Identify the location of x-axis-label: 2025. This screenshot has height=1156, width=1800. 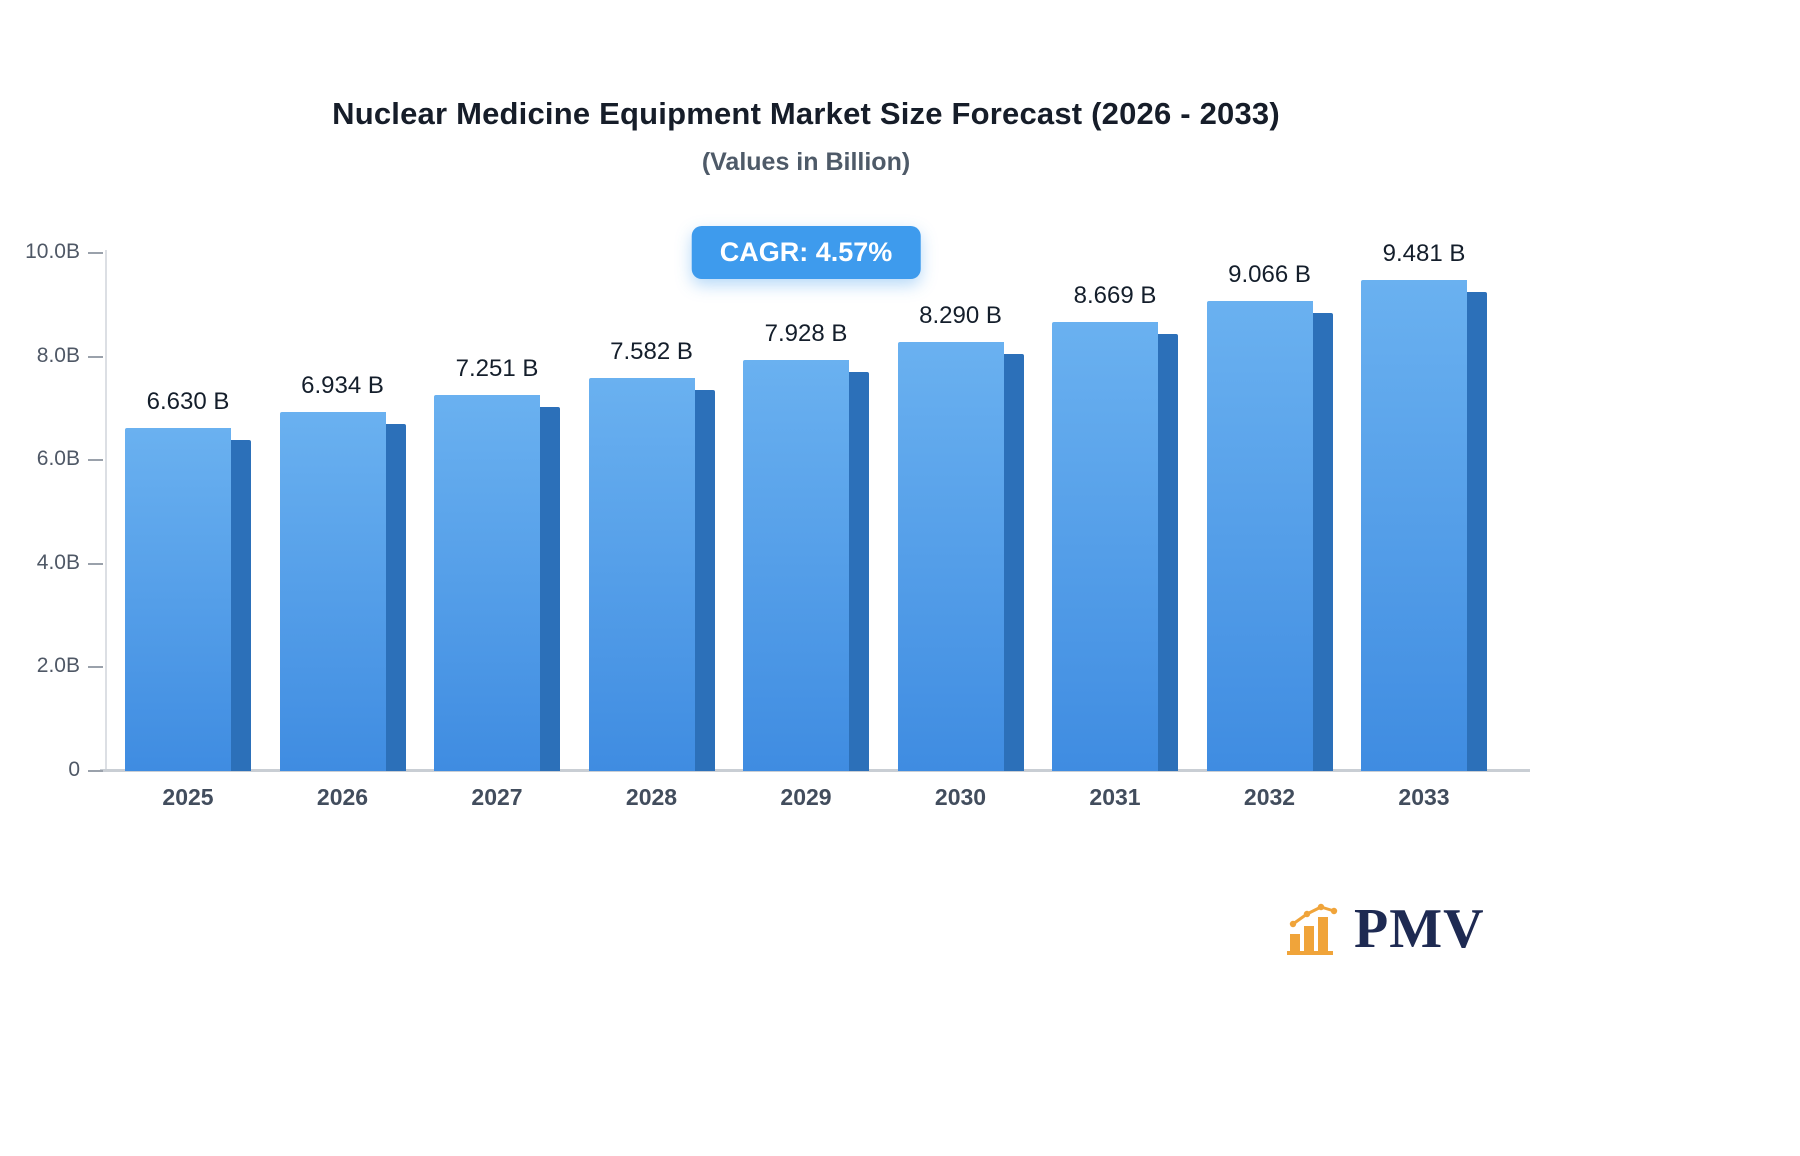
(188, 797).